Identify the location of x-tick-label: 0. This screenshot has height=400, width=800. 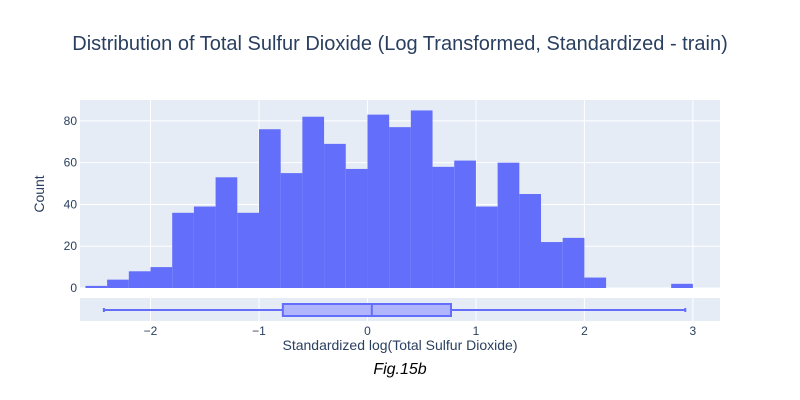
(367, 331).